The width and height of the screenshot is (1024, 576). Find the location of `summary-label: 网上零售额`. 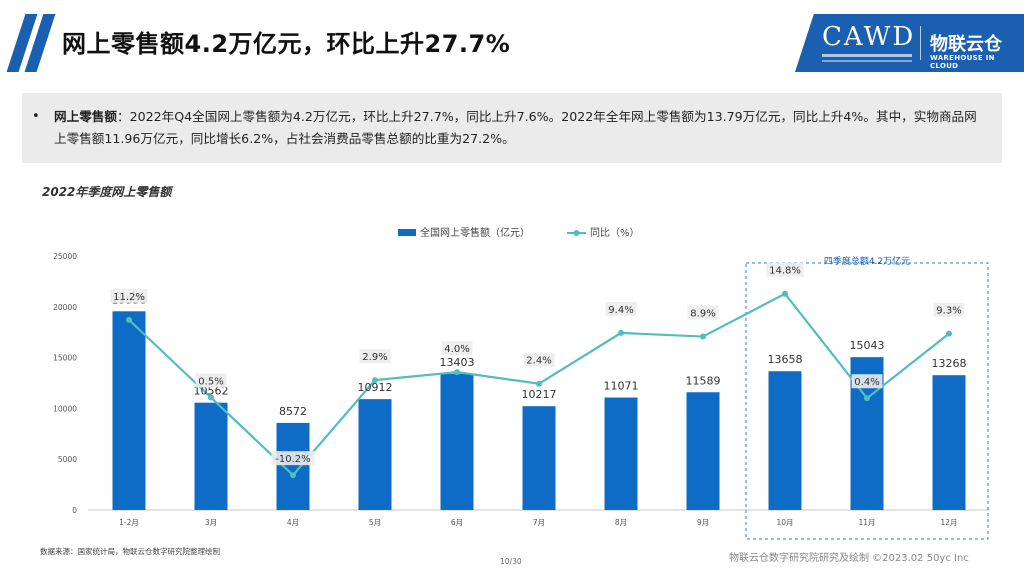

summary-label: 网上零售额 is located at coordinates (85, 116).